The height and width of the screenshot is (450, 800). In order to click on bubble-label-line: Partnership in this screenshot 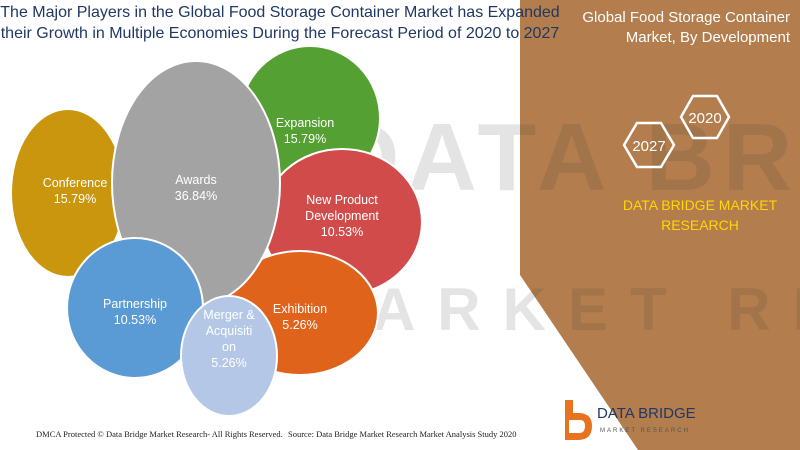, I will do `click(135, 304)`.